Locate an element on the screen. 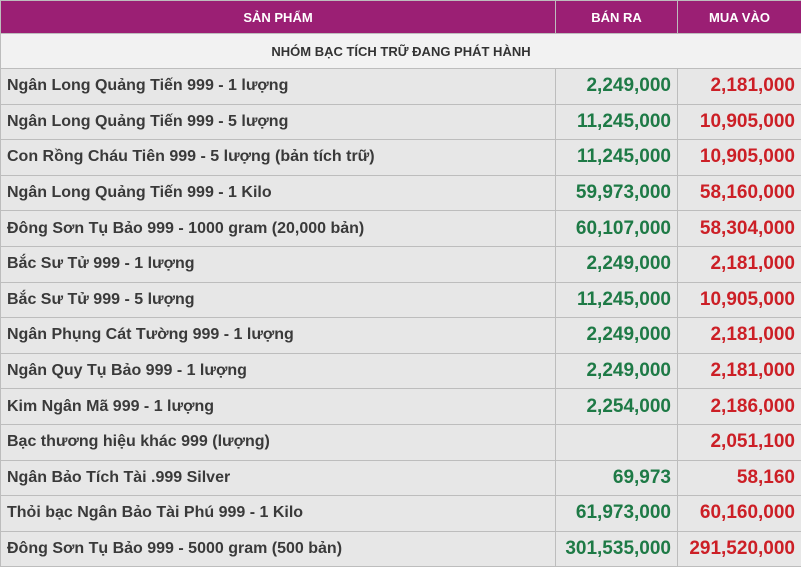 The width and height of the screenshot is (801, 567). product-name-cell: Ngân Long Quảng Tiến 999 - 1 Kilo is located at coordinates (278, 193).